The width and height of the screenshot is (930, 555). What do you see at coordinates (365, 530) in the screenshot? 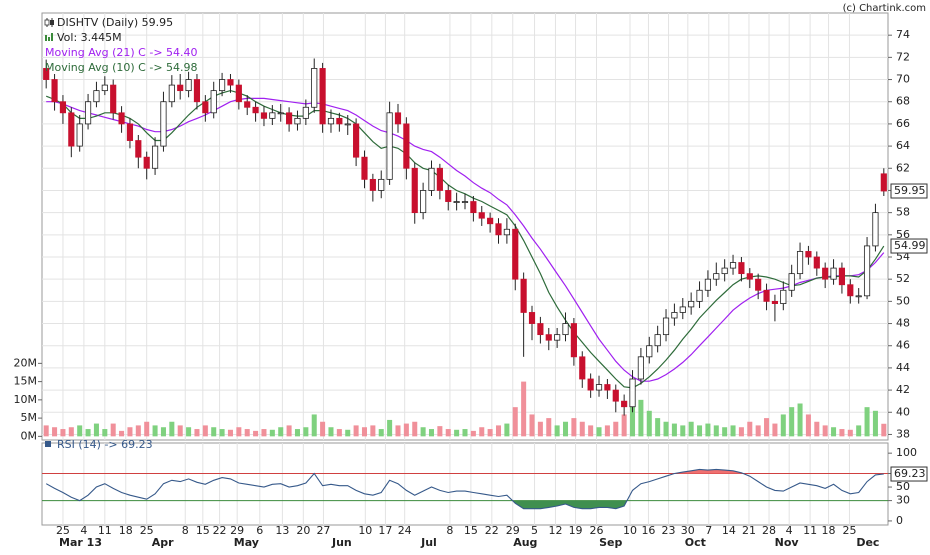
I see `x-tick-label: 10` at bounding box center [365, 530].